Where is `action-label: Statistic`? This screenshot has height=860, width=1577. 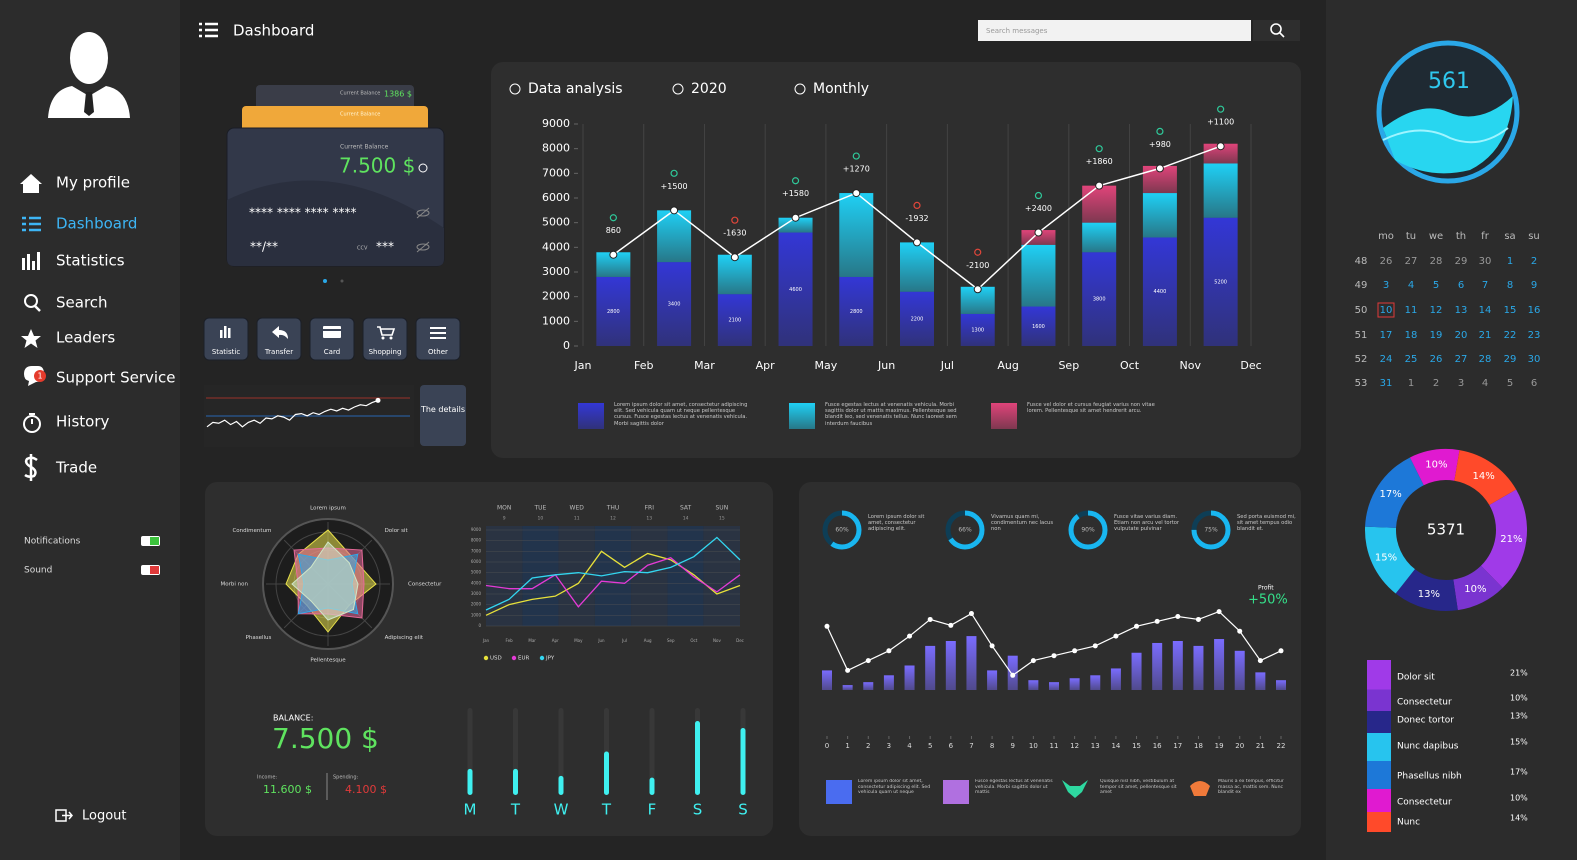
action-label: Statistic is located at coordinates (226, 352).